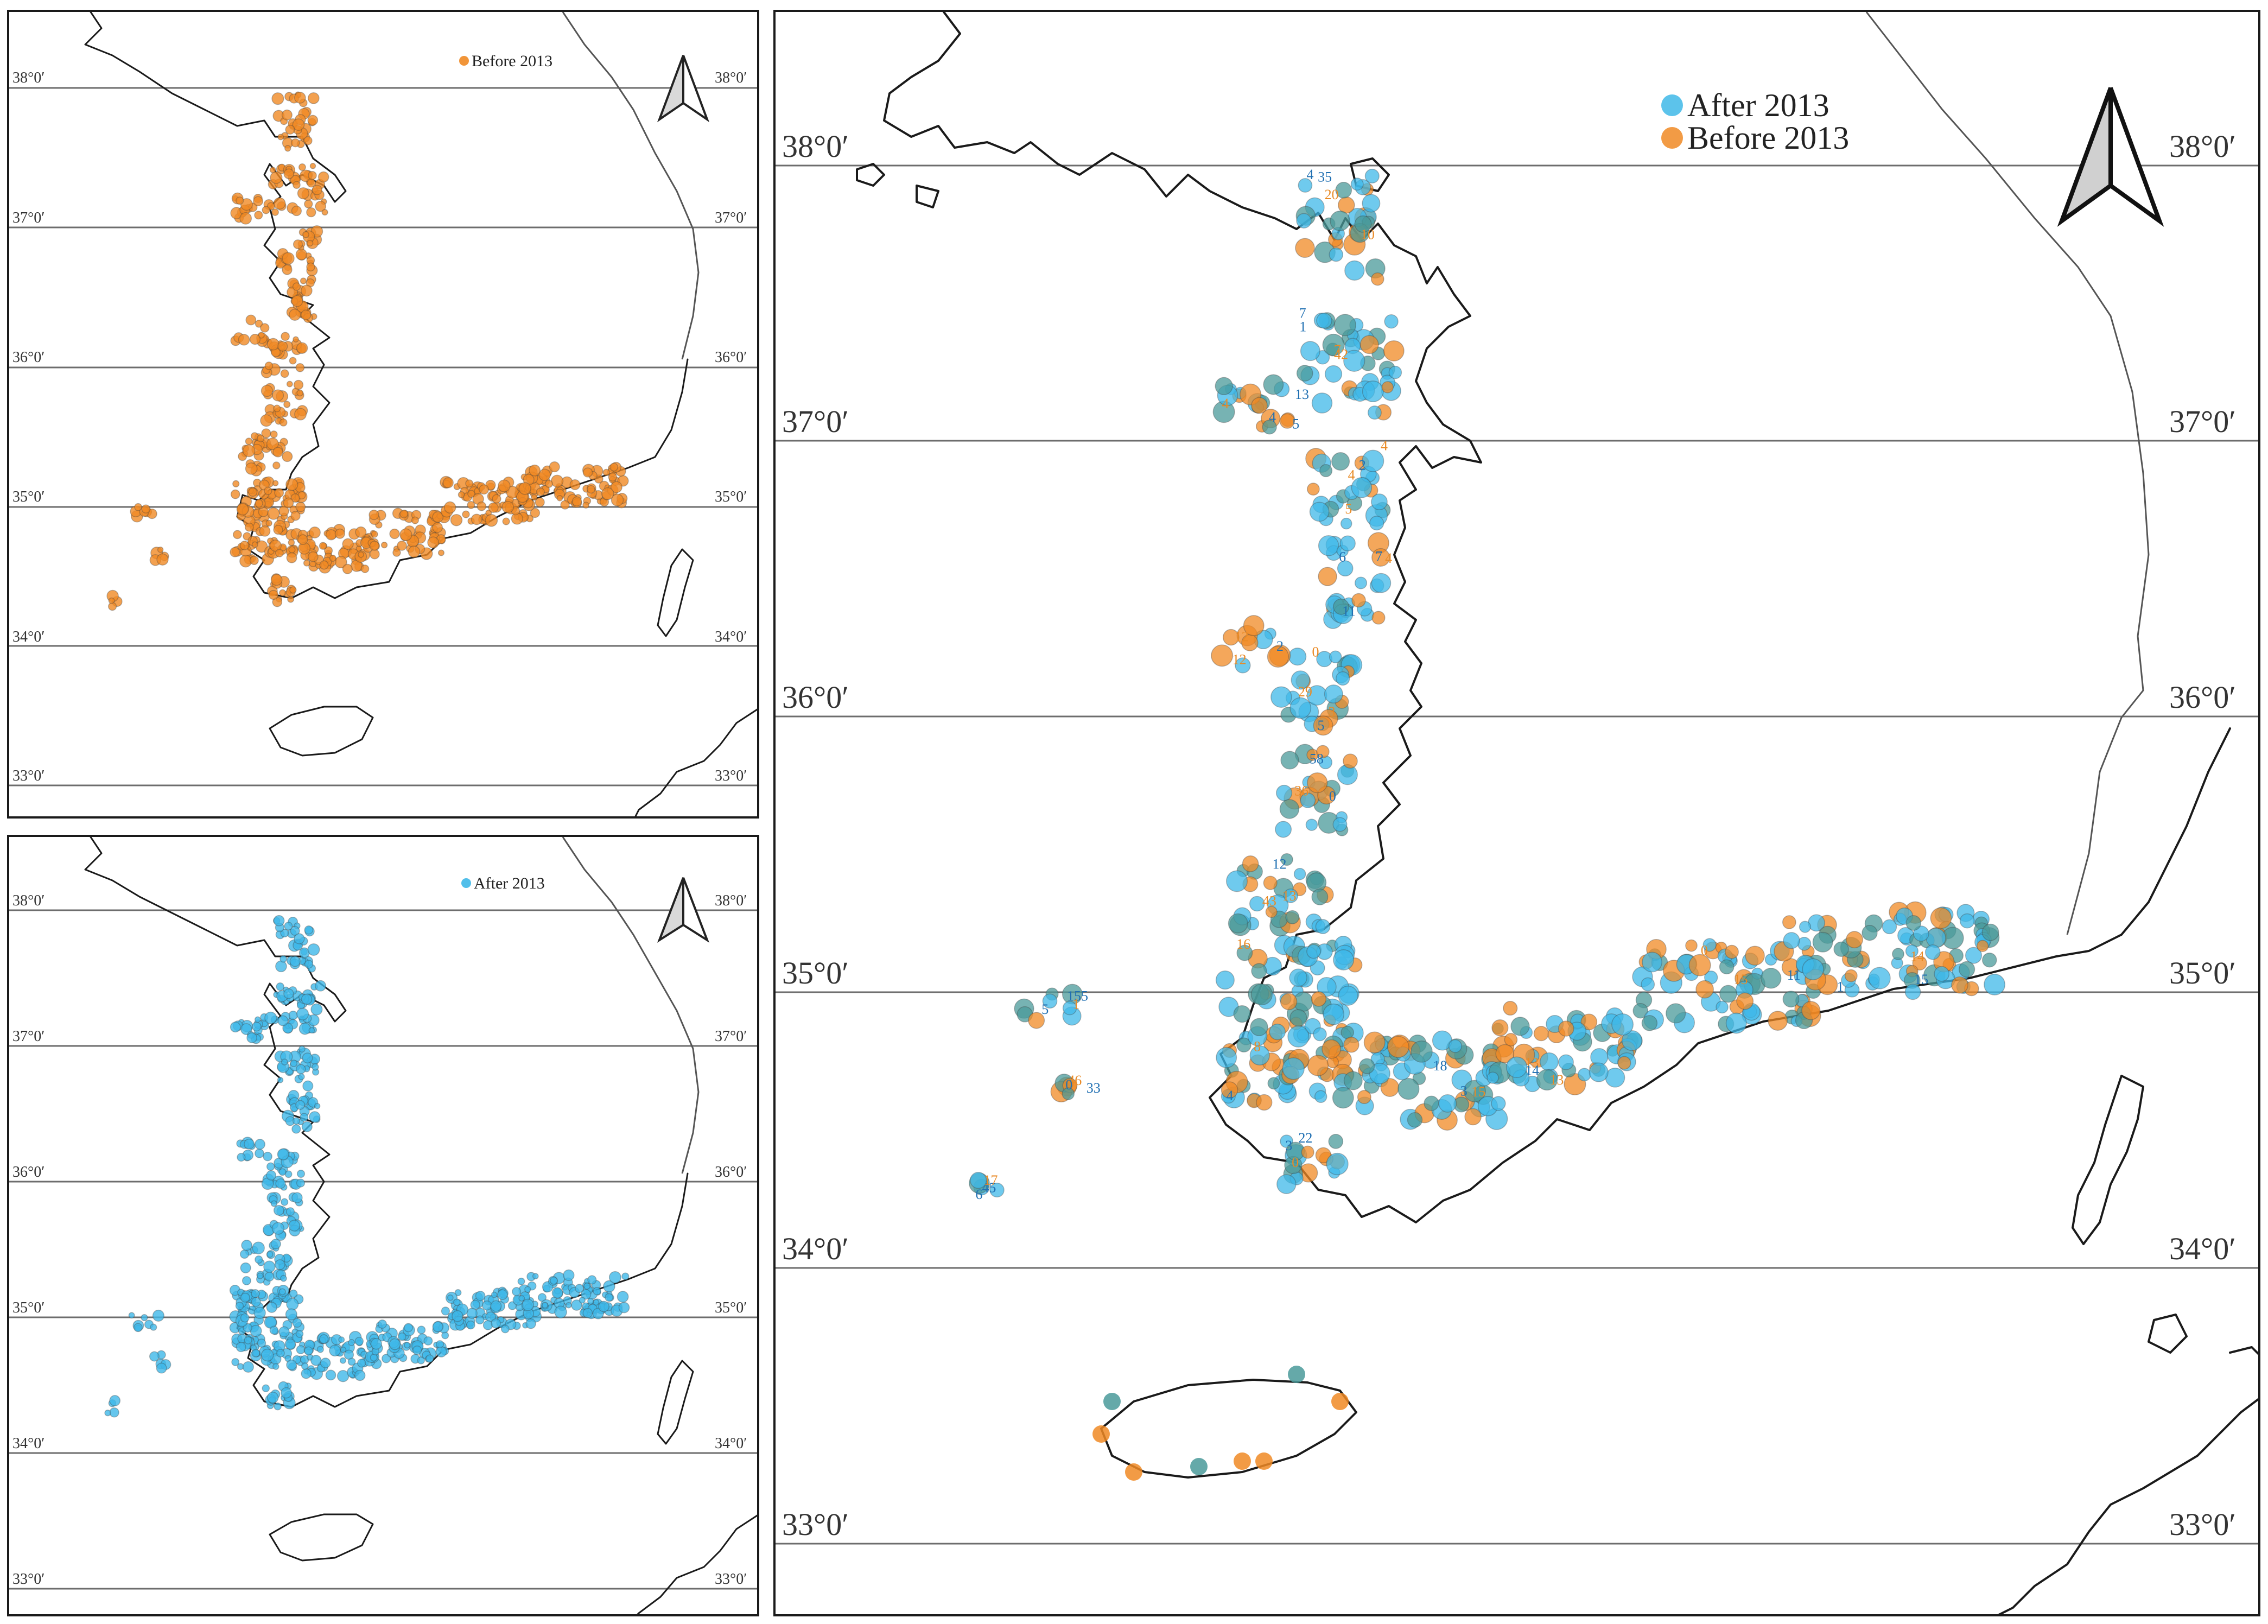  I want to click on point-count-label: 155, so click(1077, 996).